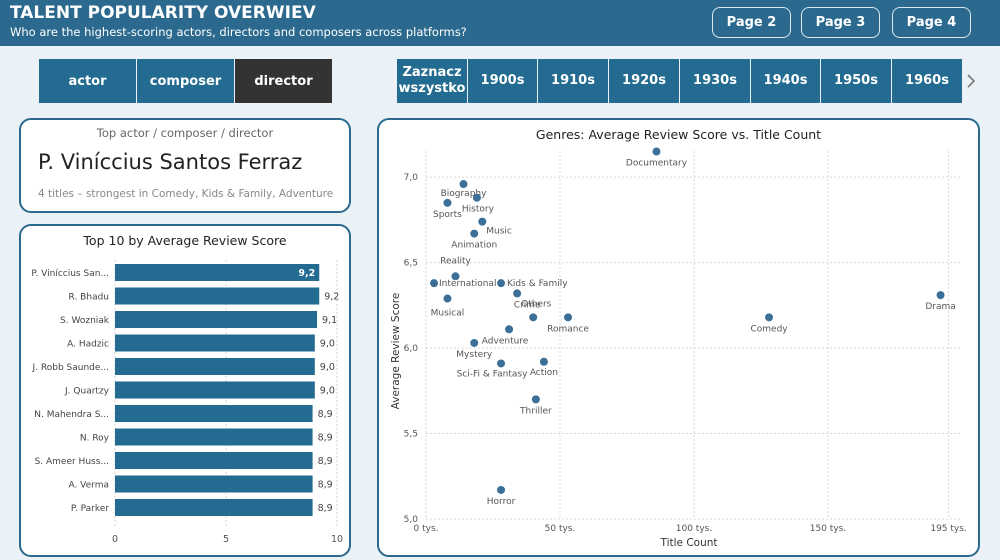 This screenshot has height=560, width=1000. What do you see at coordinates (411, 520) in the screenshot?
I see `scatter-y-tick-label: 5,0` at bounding box center [411, 520].